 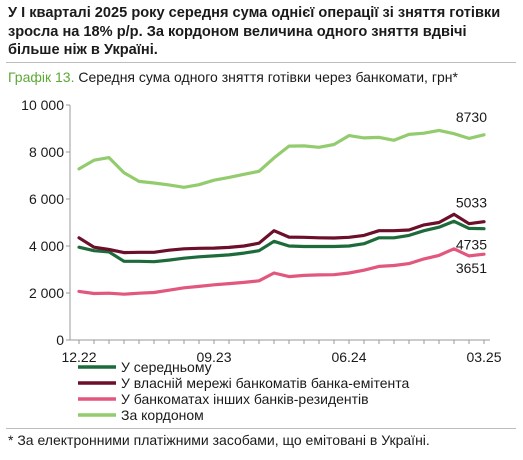 I want to click on y-tick-label: 2 000, so click(x=46, y=293).